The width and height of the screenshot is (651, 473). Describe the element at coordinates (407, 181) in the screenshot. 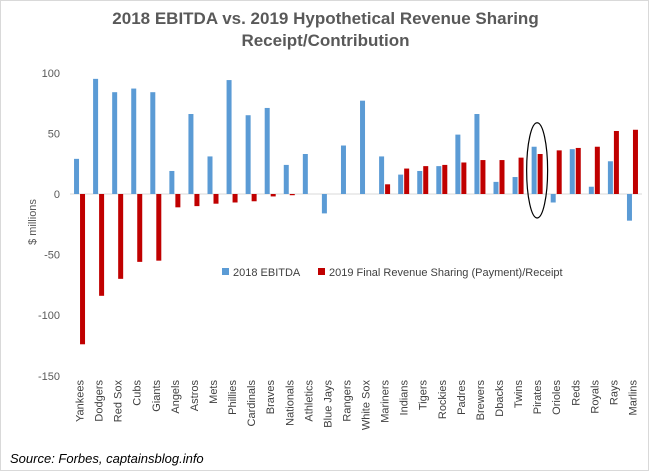

I see `revenue-sharing-bar-indians` at that location.